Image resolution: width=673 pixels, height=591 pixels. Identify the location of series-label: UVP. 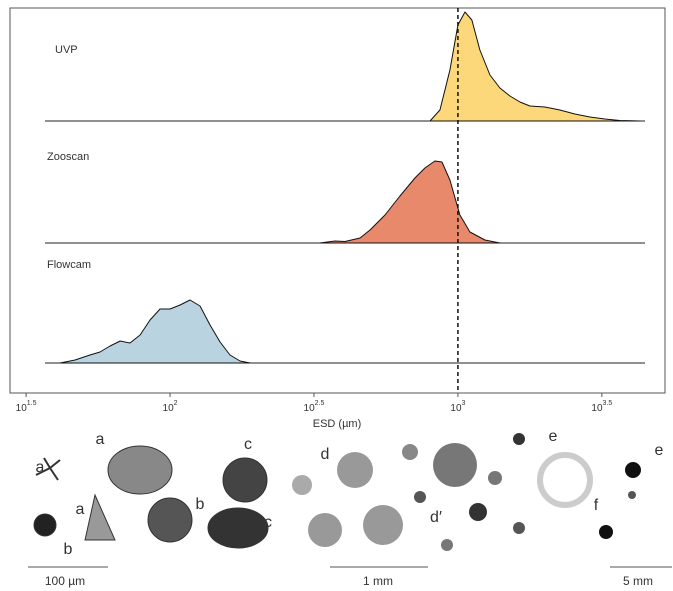
(66, 50).